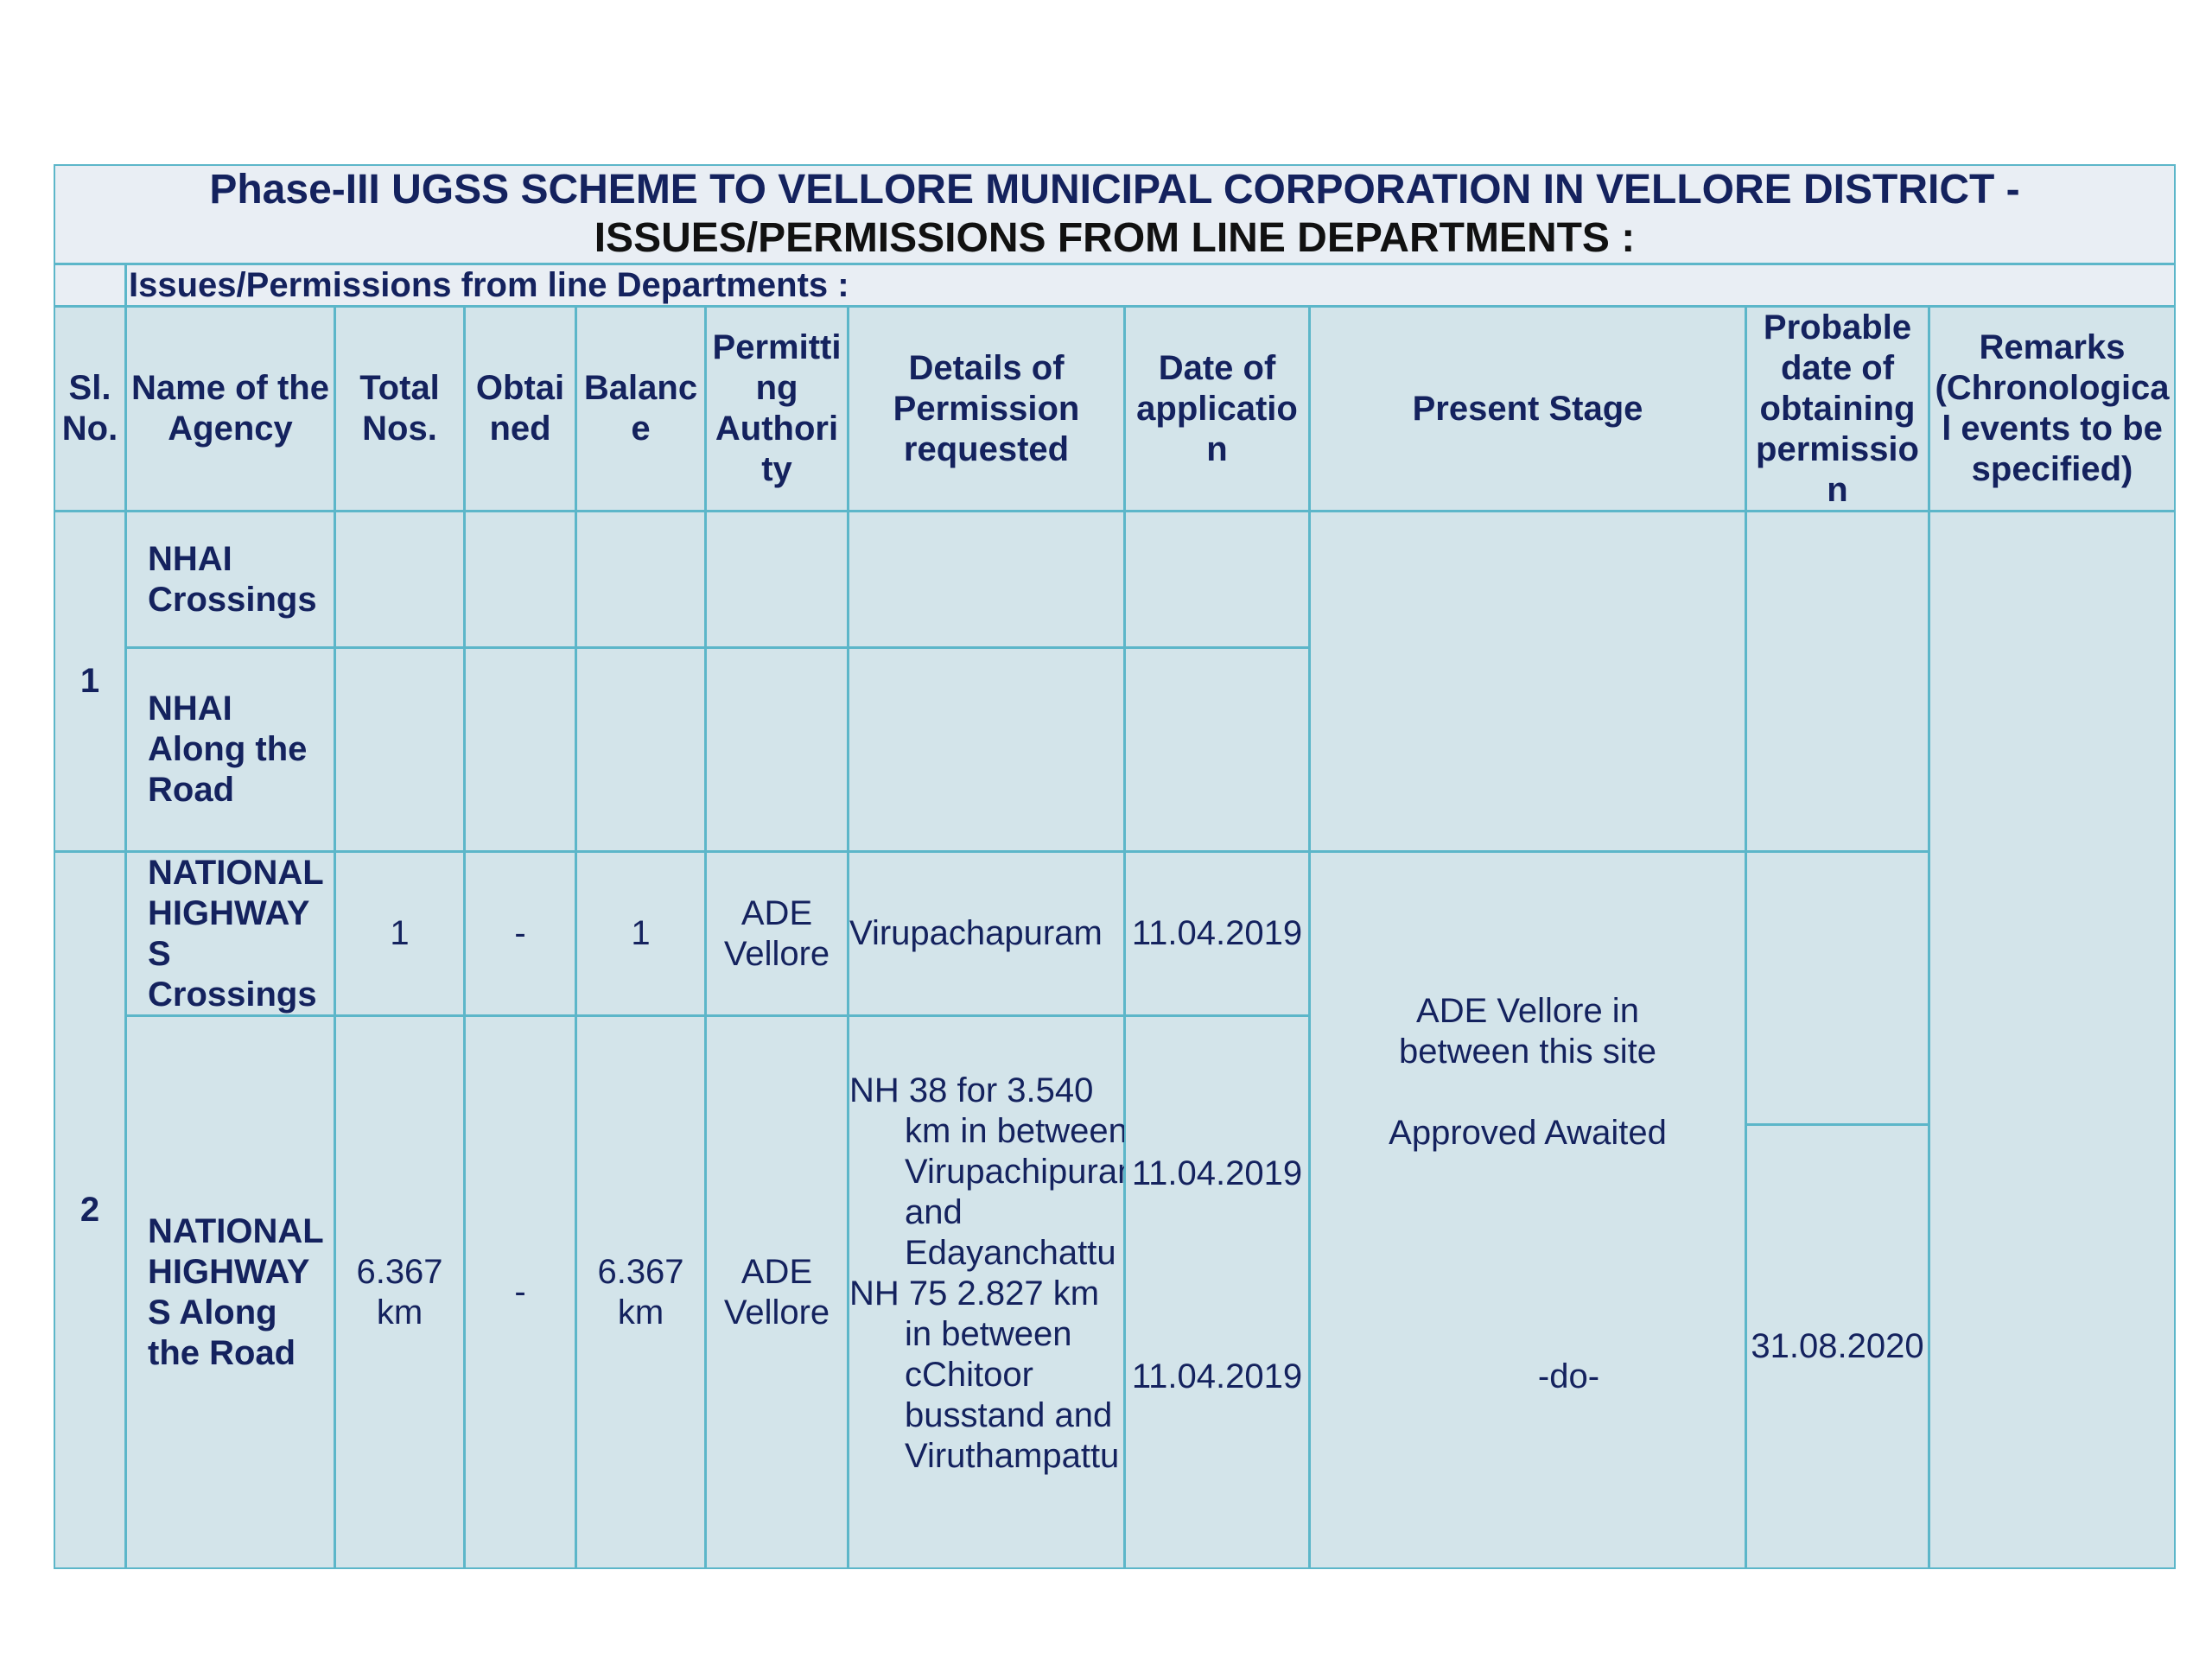  Describe the element at coordinates (1217, 1376) in the screenshot. I see `date-nh75: 11.04.2019` at that location.